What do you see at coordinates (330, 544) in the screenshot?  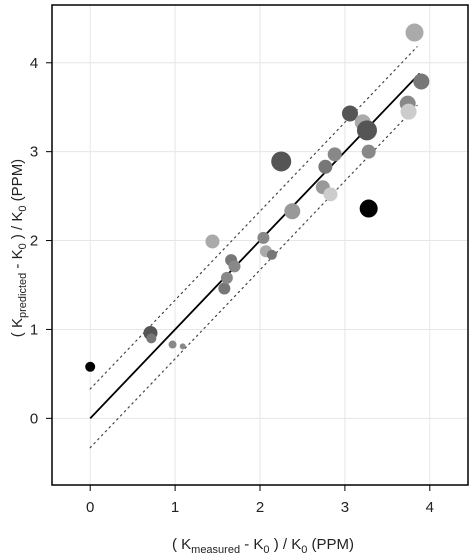 I see `x-axis-label-unit: (PPM)` at bounding box center [330, 544].